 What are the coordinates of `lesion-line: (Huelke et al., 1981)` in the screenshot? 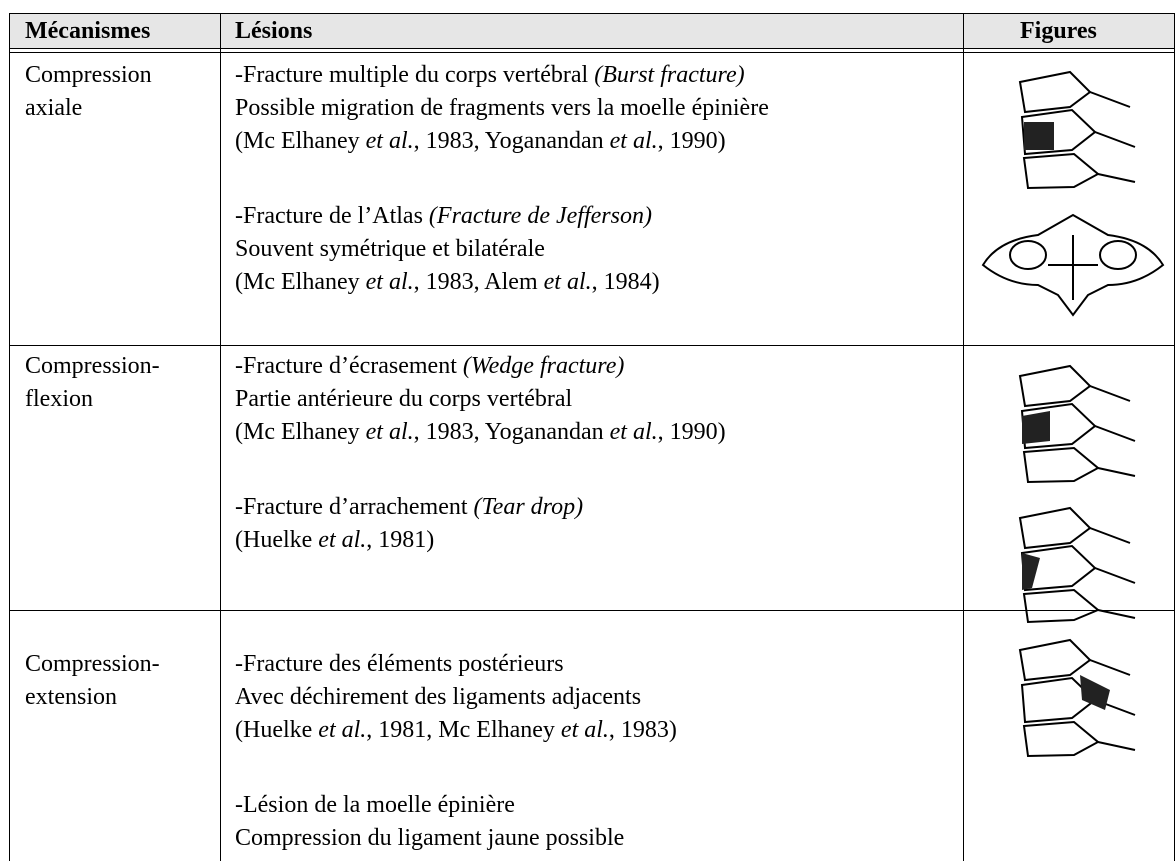 It's located at (334, 540).